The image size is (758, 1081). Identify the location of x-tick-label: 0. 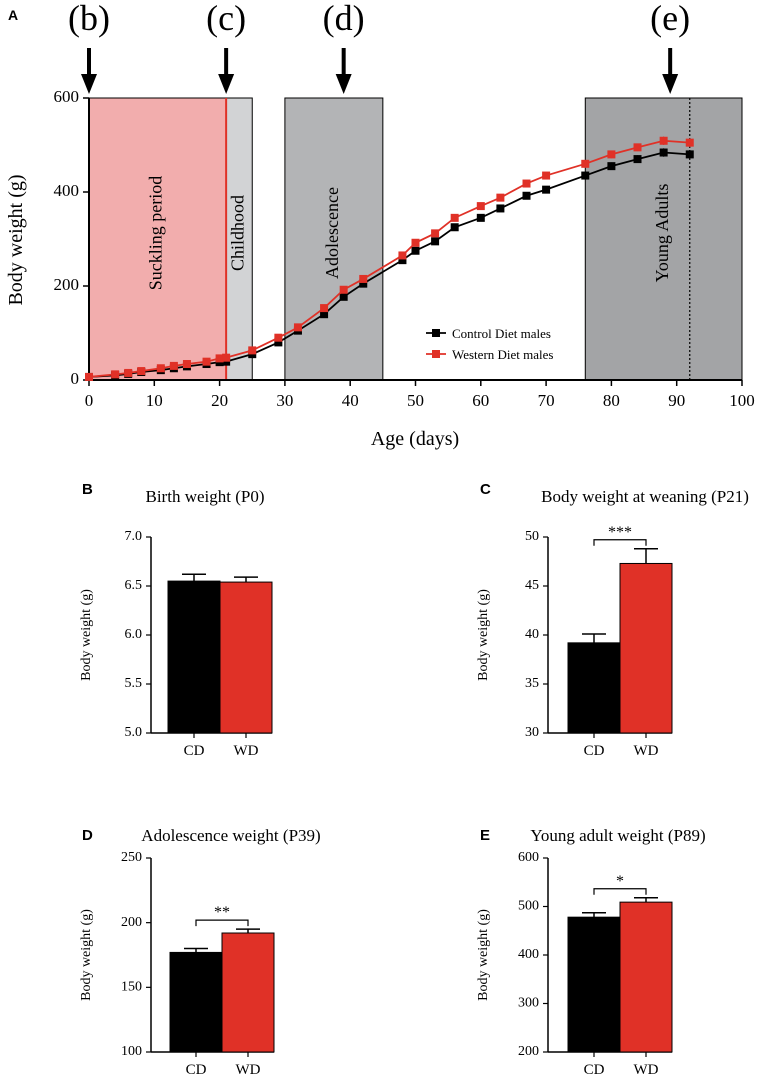
(89, 400).